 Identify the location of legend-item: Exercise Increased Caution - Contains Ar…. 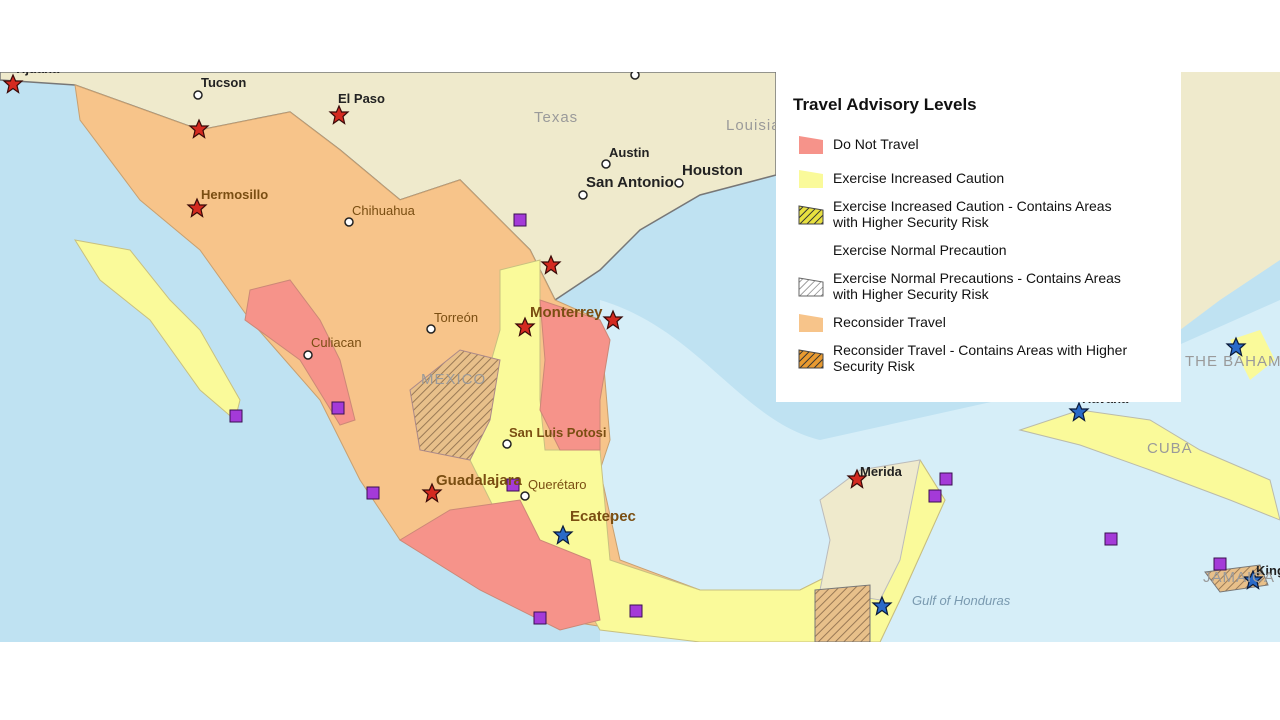
(972, 214).